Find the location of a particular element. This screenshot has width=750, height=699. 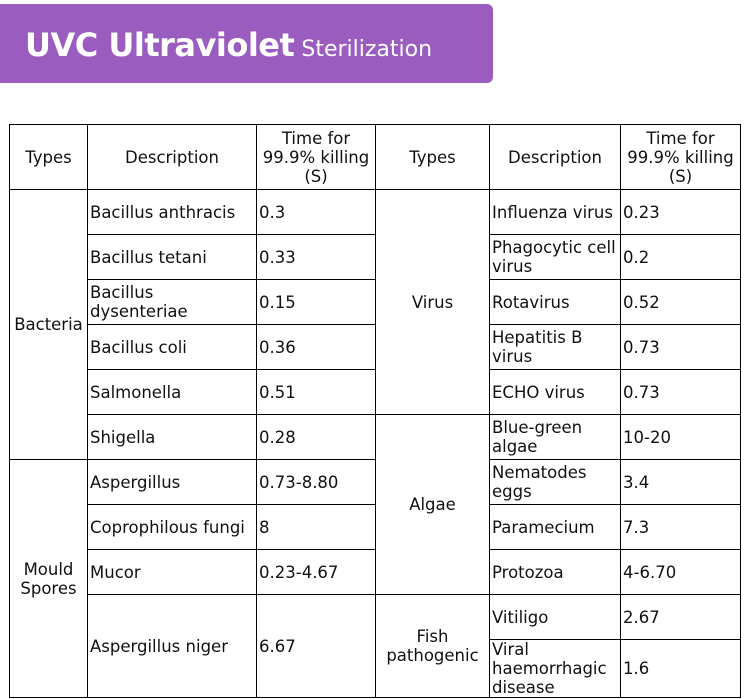

left-time-cell: 0.33 is located at coordinates (316, 257).